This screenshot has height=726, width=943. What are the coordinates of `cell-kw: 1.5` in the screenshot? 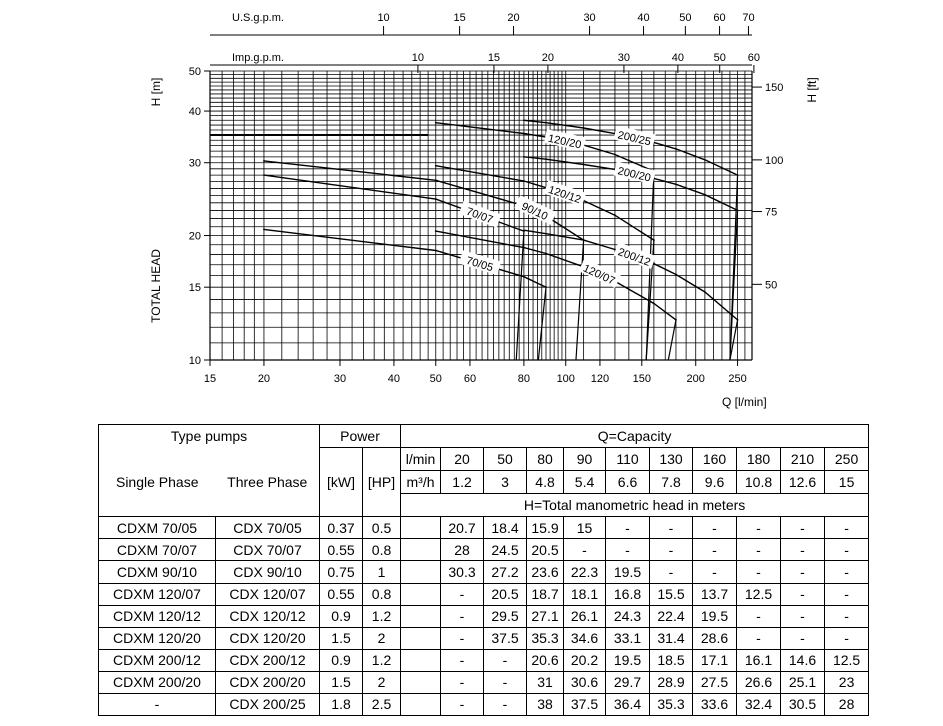 It's located at (341, 682).